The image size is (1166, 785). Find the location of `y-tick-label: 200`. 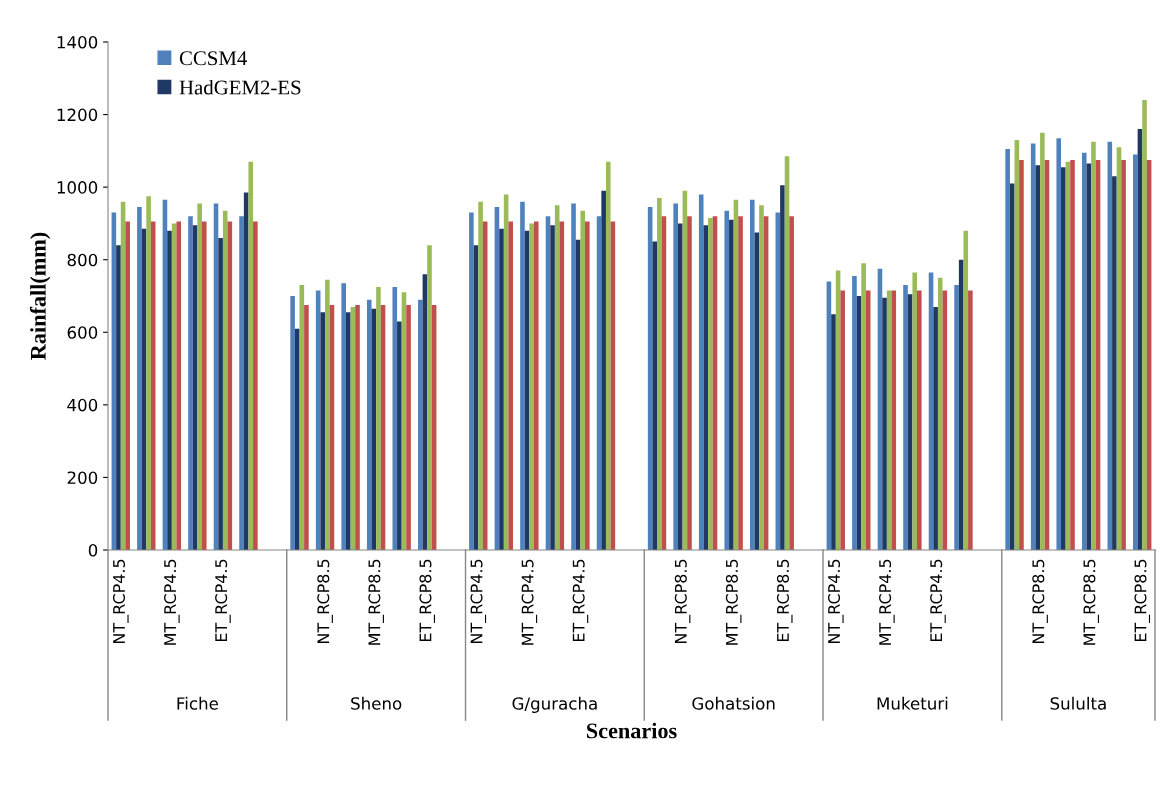

y-tick-label: 200 is located at coordinates (82, 477).